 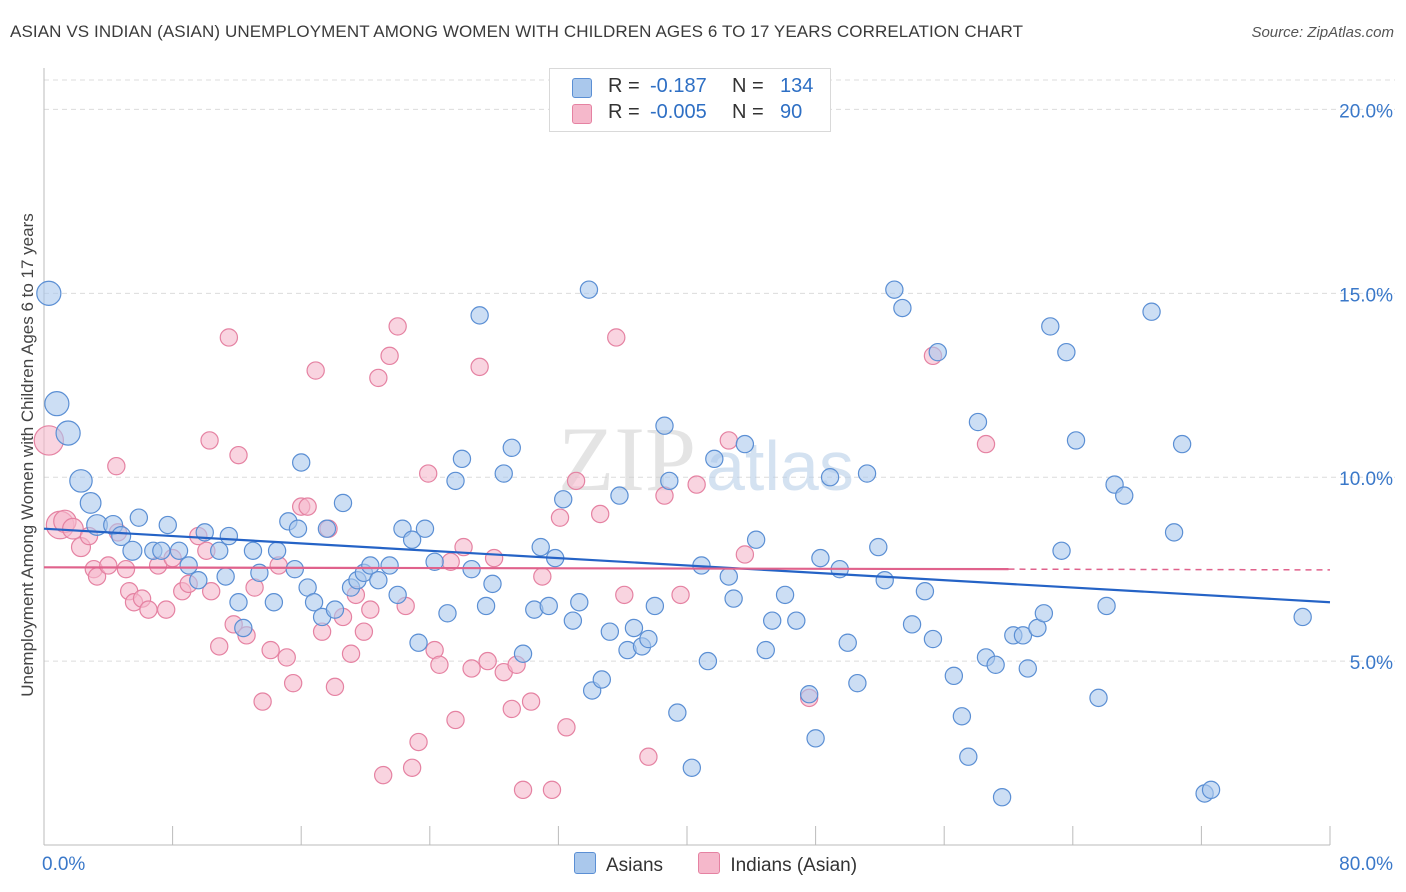 What do you see at coordinates (1366, 479) in the screenshot?
I see `y-tick-label: 10.0%` at bounding box center [1366, 479].